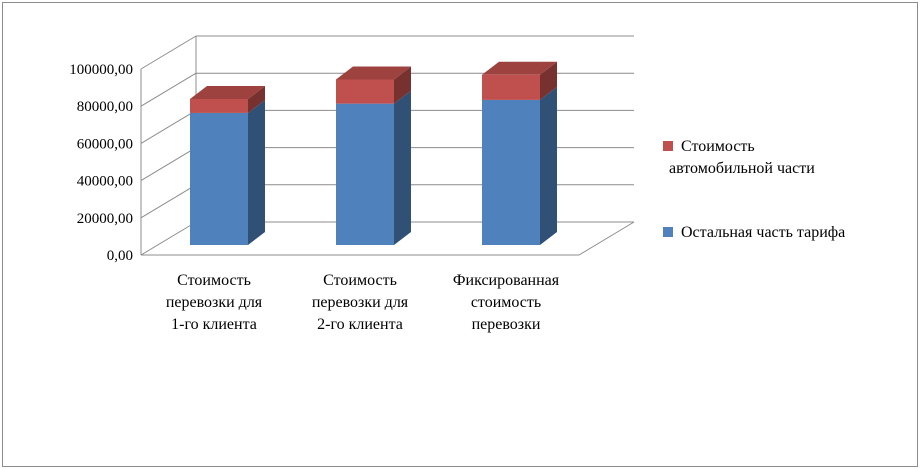 This screenshot has width=920, height=469. What do you see at coordinates (168, 238) in the screenshot?
I see `floor-left-edge` at bounding box center [168, 238].